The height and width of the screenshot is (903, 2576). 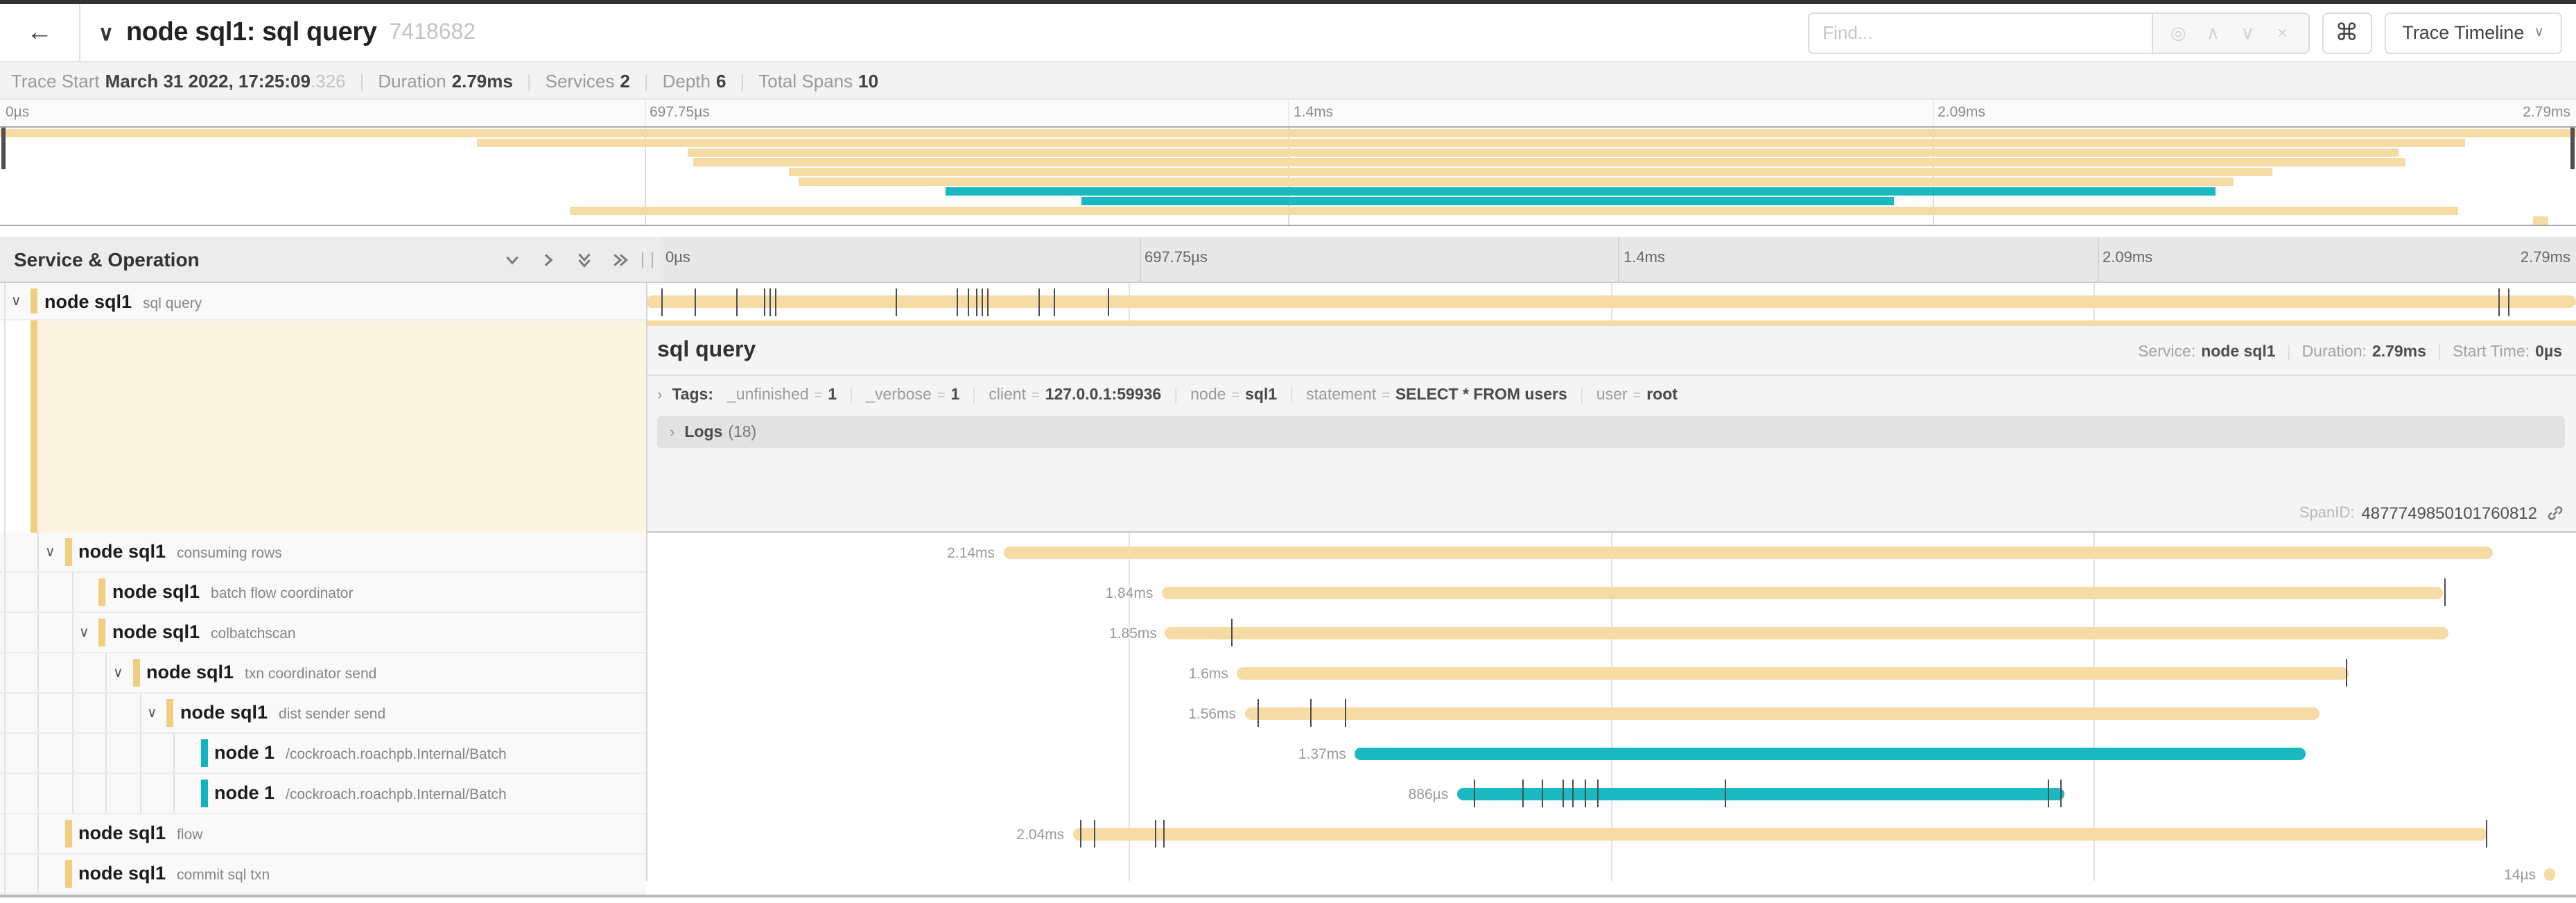 I want to click on find-input, so click(x=1980, y=32).